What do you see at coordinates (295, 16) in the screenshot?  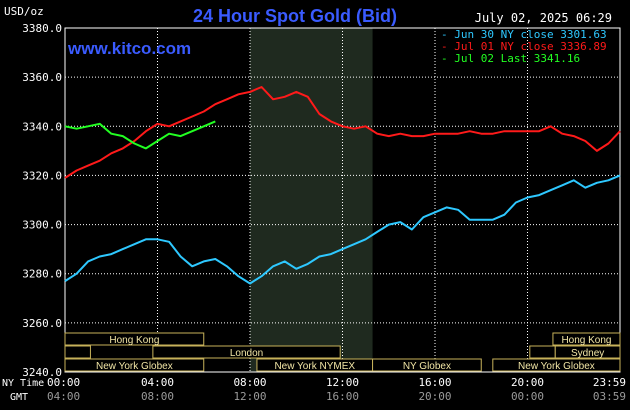 I see `chart-title: 24 Hour Spot Gold (Bid)` at bounding box center [295, 16].